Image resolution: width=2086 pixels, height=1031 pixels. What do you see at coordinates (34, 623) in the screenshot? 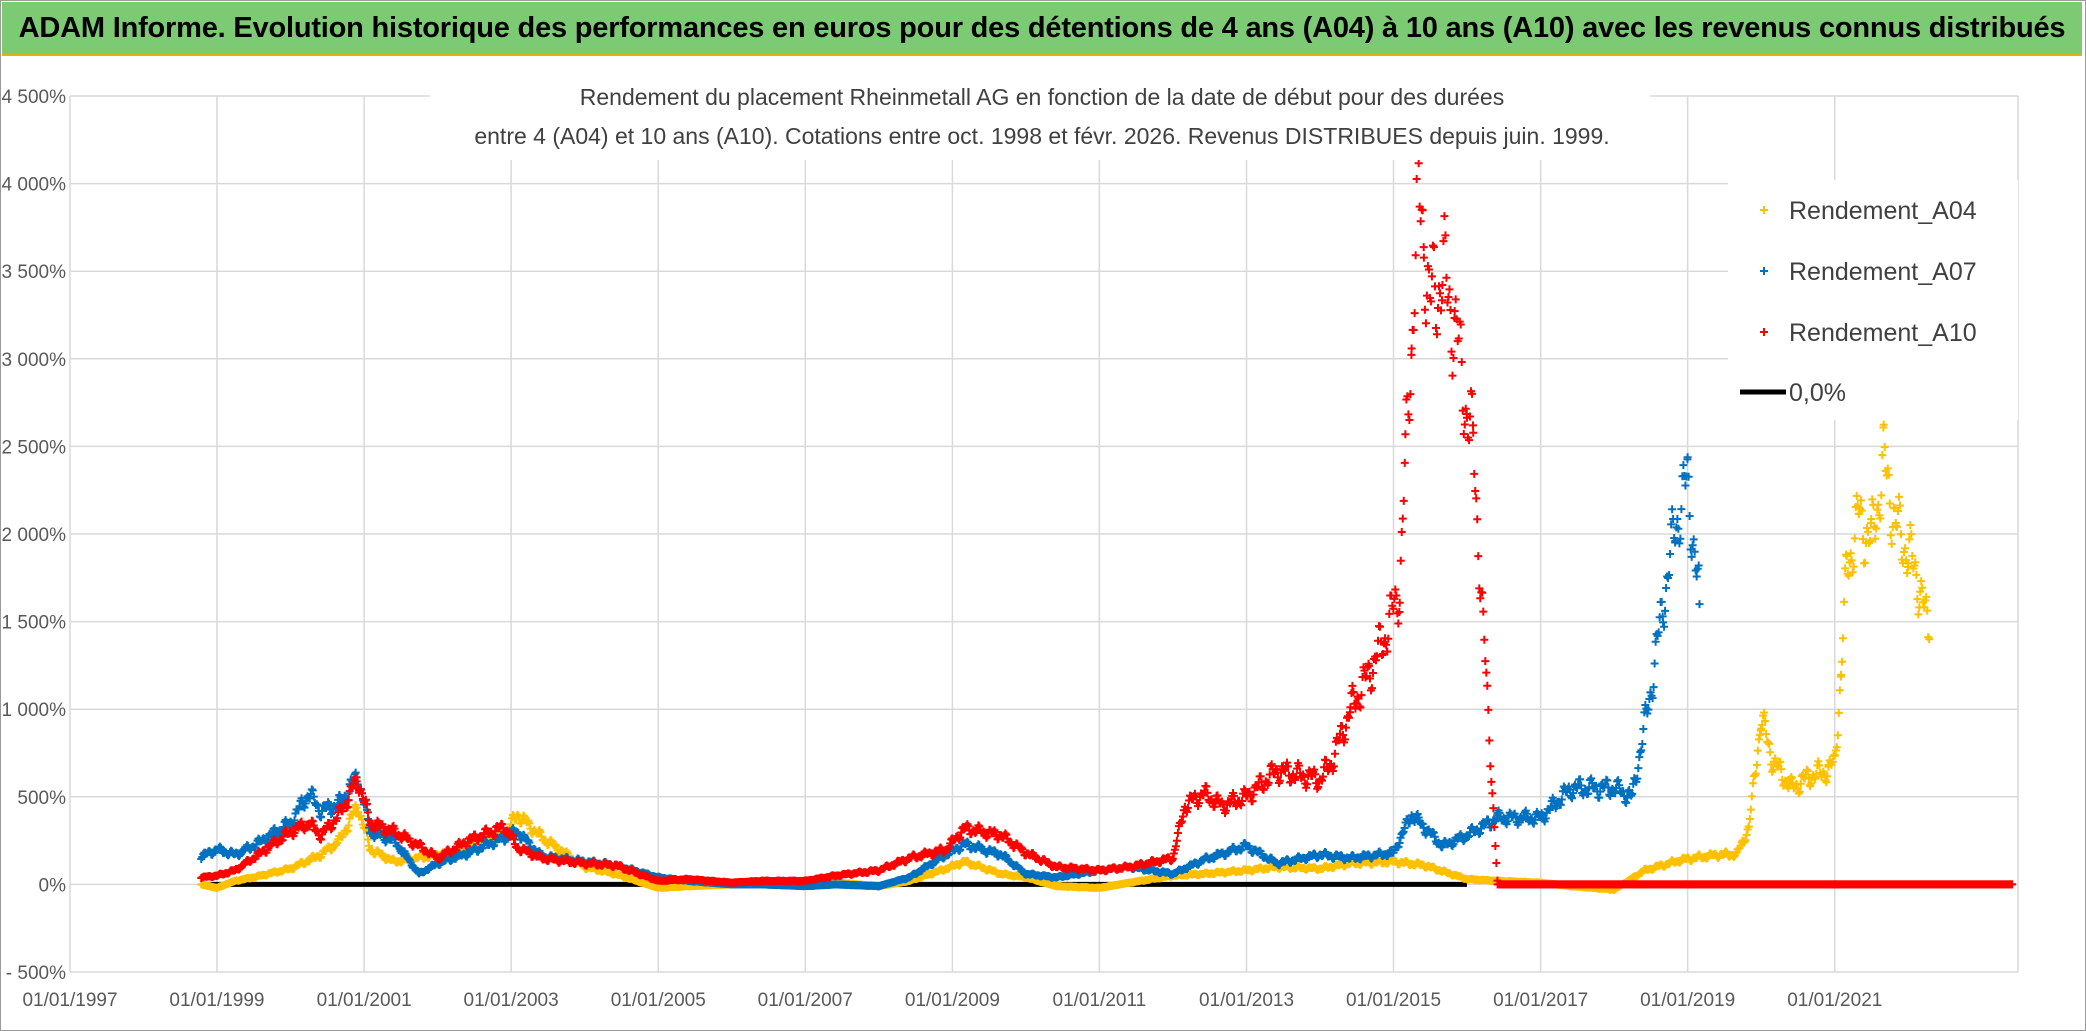
I see `y-tick-label: 1 500%` at bounding box center [34, 623].